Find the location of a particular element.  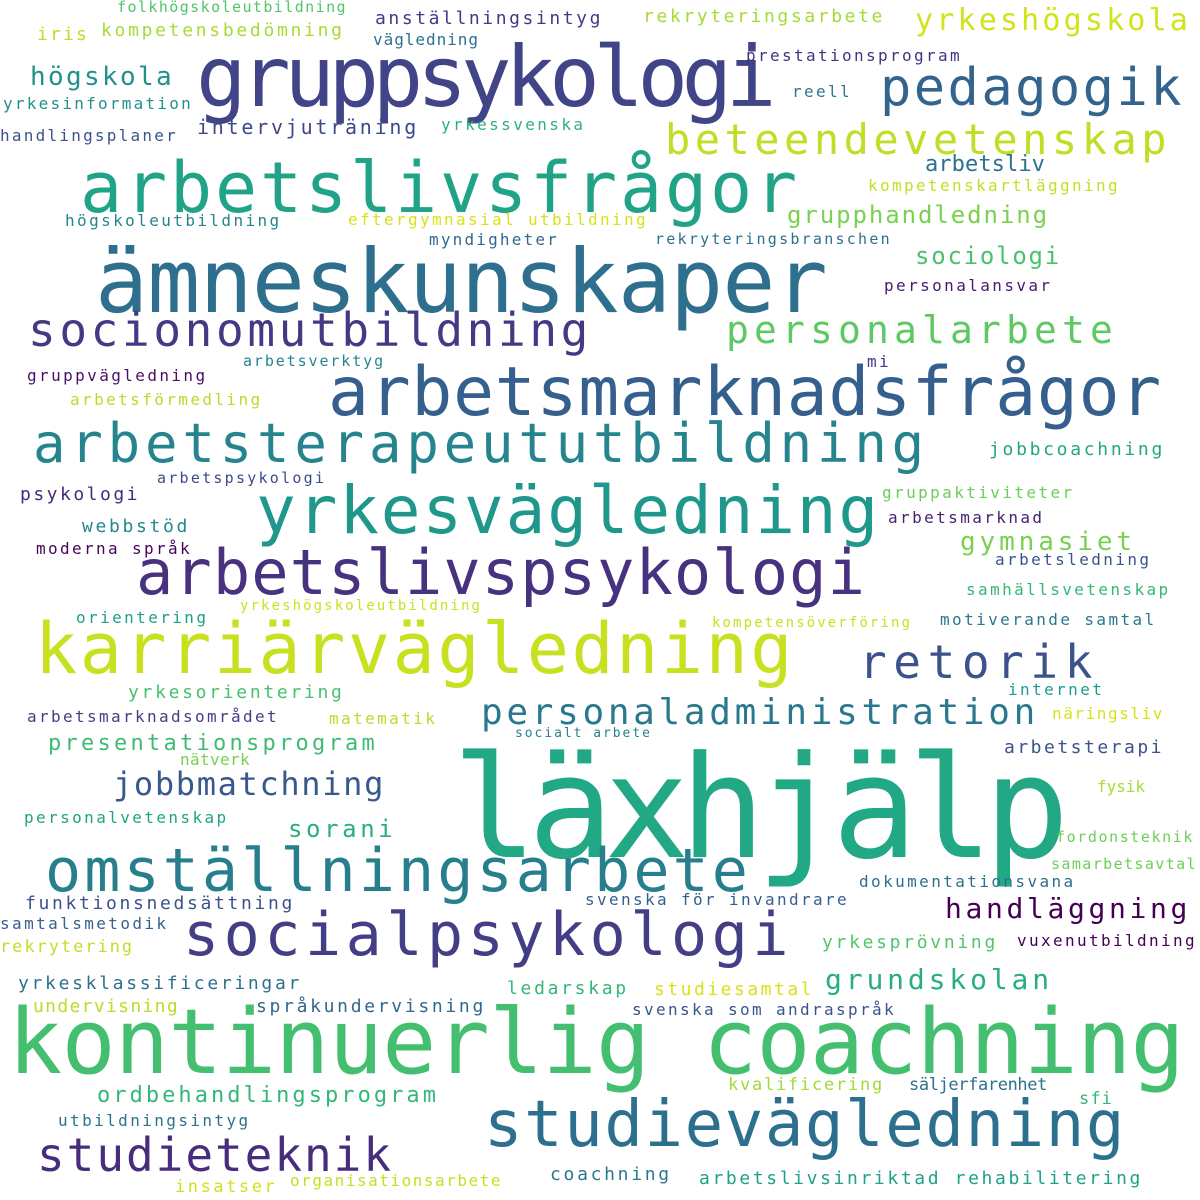

word-arbetslivsfragor: arbetslivsfrågor is located at coordinates (440, 188).